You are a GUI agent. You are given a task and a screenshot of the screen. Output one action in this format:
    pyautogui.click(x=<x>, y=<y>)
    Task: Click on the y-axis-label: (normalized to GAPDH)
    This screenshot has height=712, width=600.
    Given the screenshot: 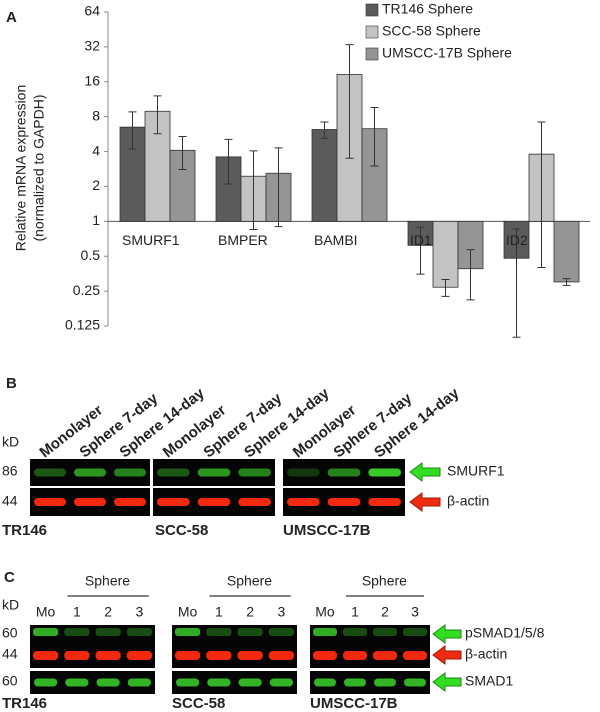 What is the action you would take?
    pyautogui.click(x=39, y=167)
    